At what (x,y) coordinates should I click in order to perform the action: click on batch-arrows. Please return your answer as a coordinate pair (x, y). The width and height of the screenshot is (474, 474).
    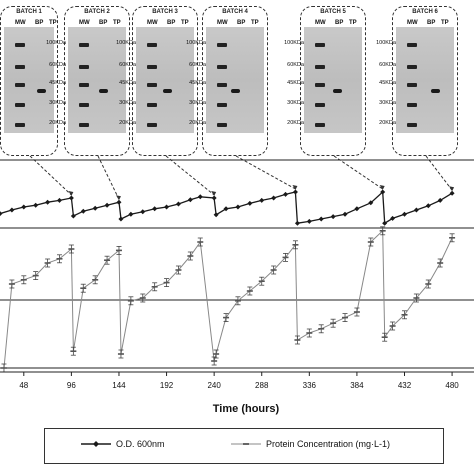
    Looking at the image, I should click on (242, 178).